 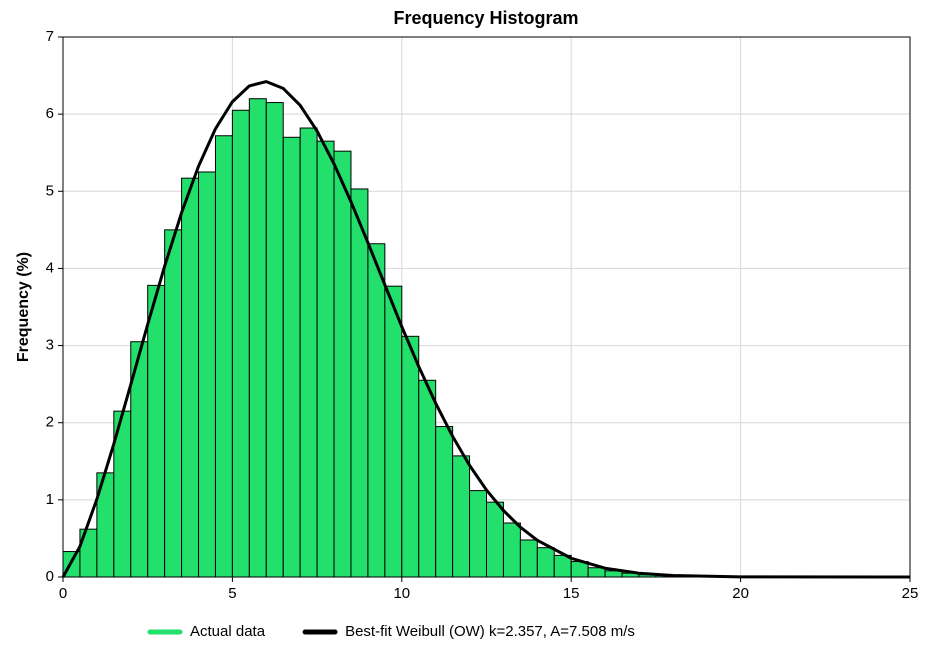 What do you see at coordinates (50, 267) in the screenshot?
I see `y-tick-label: 4` at bounding box center [50, 267].